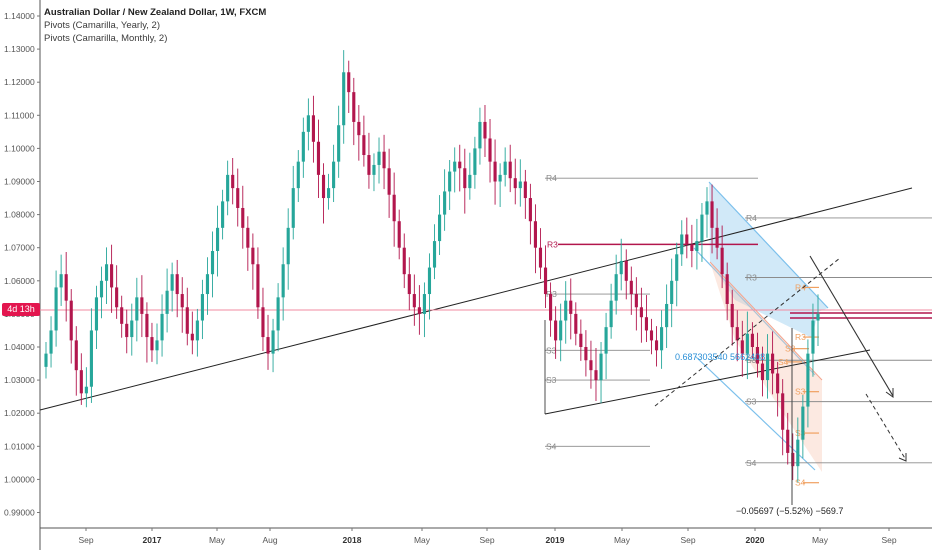 This screenshot has width=932, height=550. Describe the element at coordinates (19, 49) in the screenshot. I see `y-tick-label: 1.13000` at that location.